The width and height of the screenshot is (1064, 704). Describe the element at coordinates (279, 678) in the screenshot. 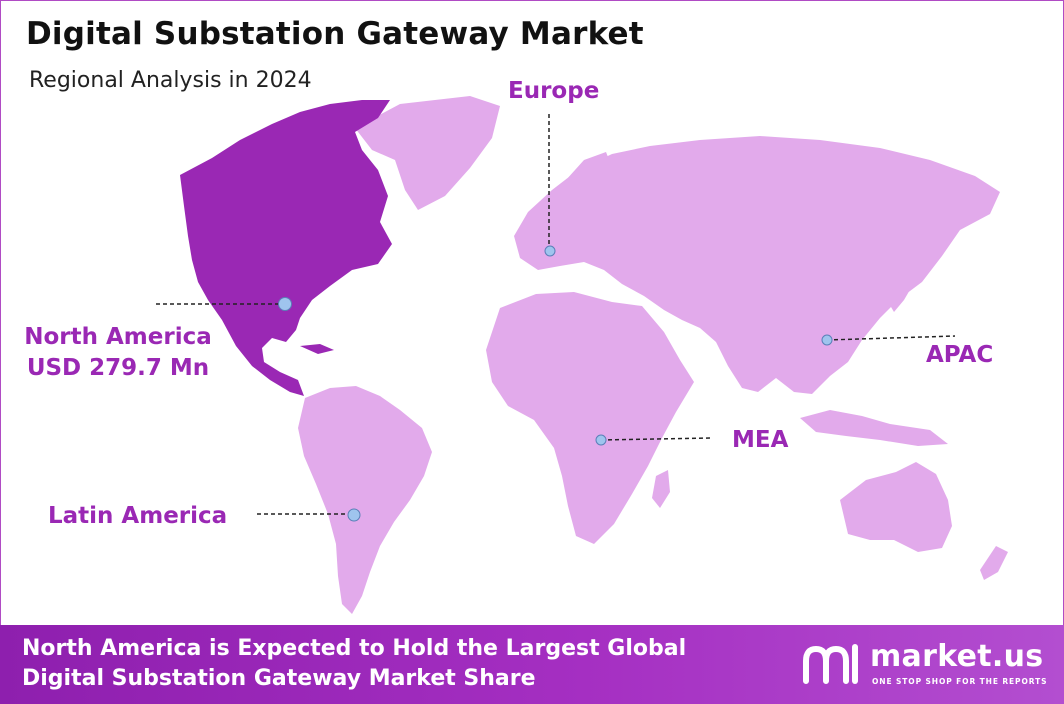

I see `footer-line-2: Digital Substation Gateway Market Share` at that location.